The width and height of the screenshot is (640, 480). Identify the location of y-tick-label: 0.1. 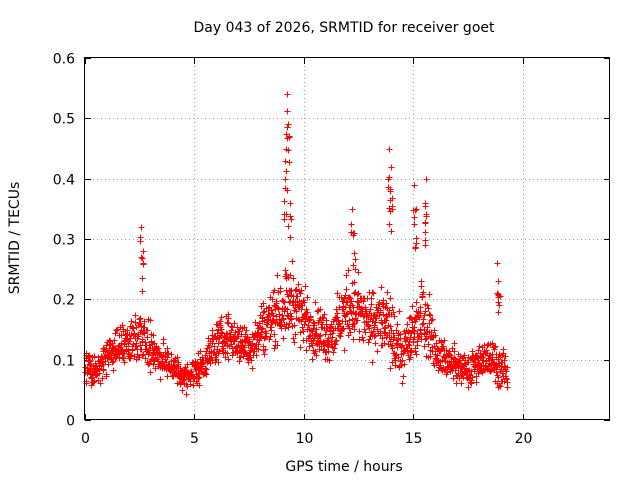
(64, 362).